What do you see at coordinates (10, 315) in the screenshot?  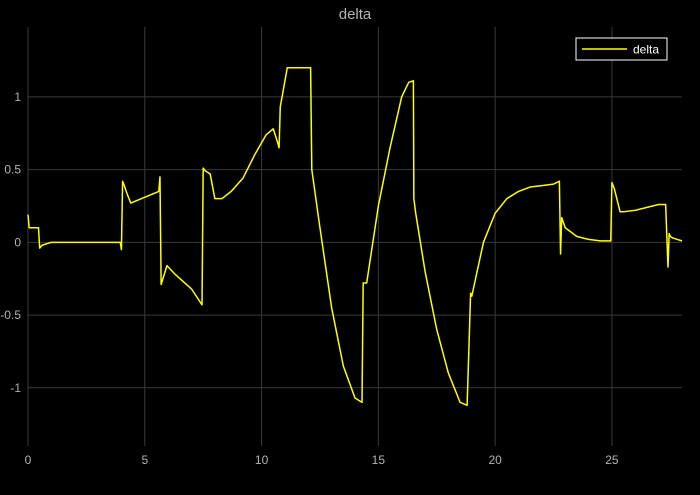 I see `y-tick-label: -0.5` at bounding box center [10, 315].